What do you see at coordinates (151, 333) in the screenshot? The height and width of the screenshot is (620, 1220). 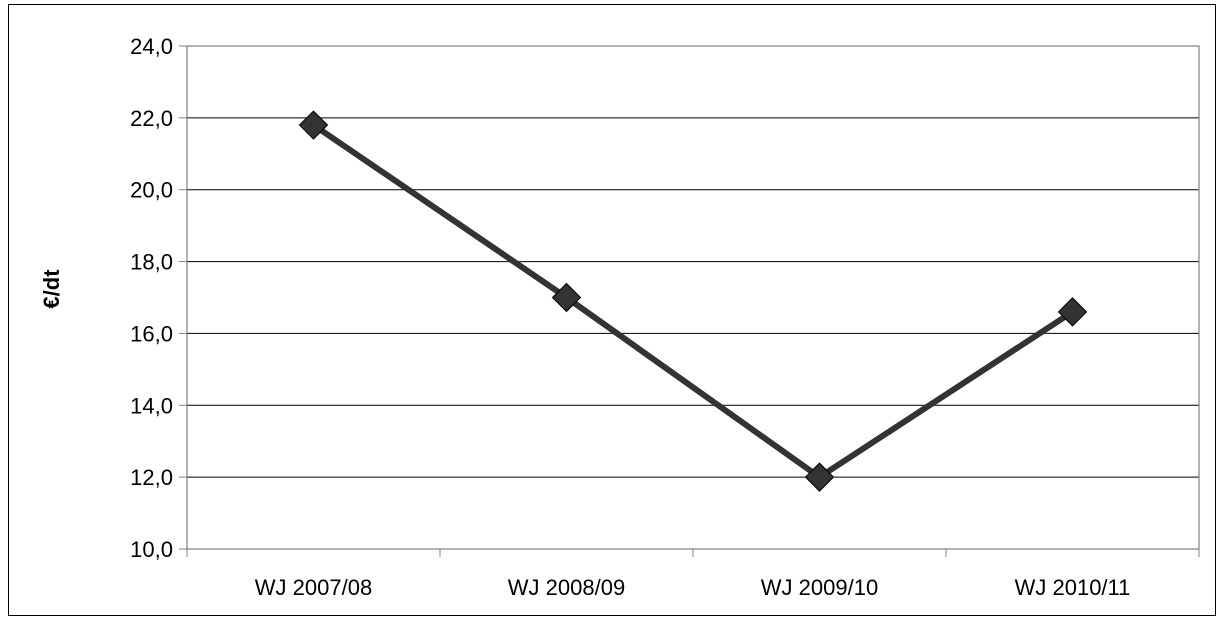 I see `y-tick-label: 16,0` at bounding box center [151, 333].